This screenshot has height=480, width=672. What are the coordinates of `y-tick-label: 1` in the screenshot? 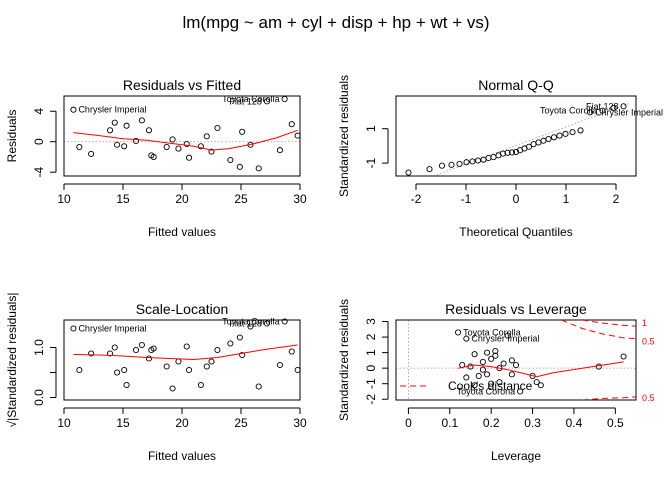 It's located at (371, 352).